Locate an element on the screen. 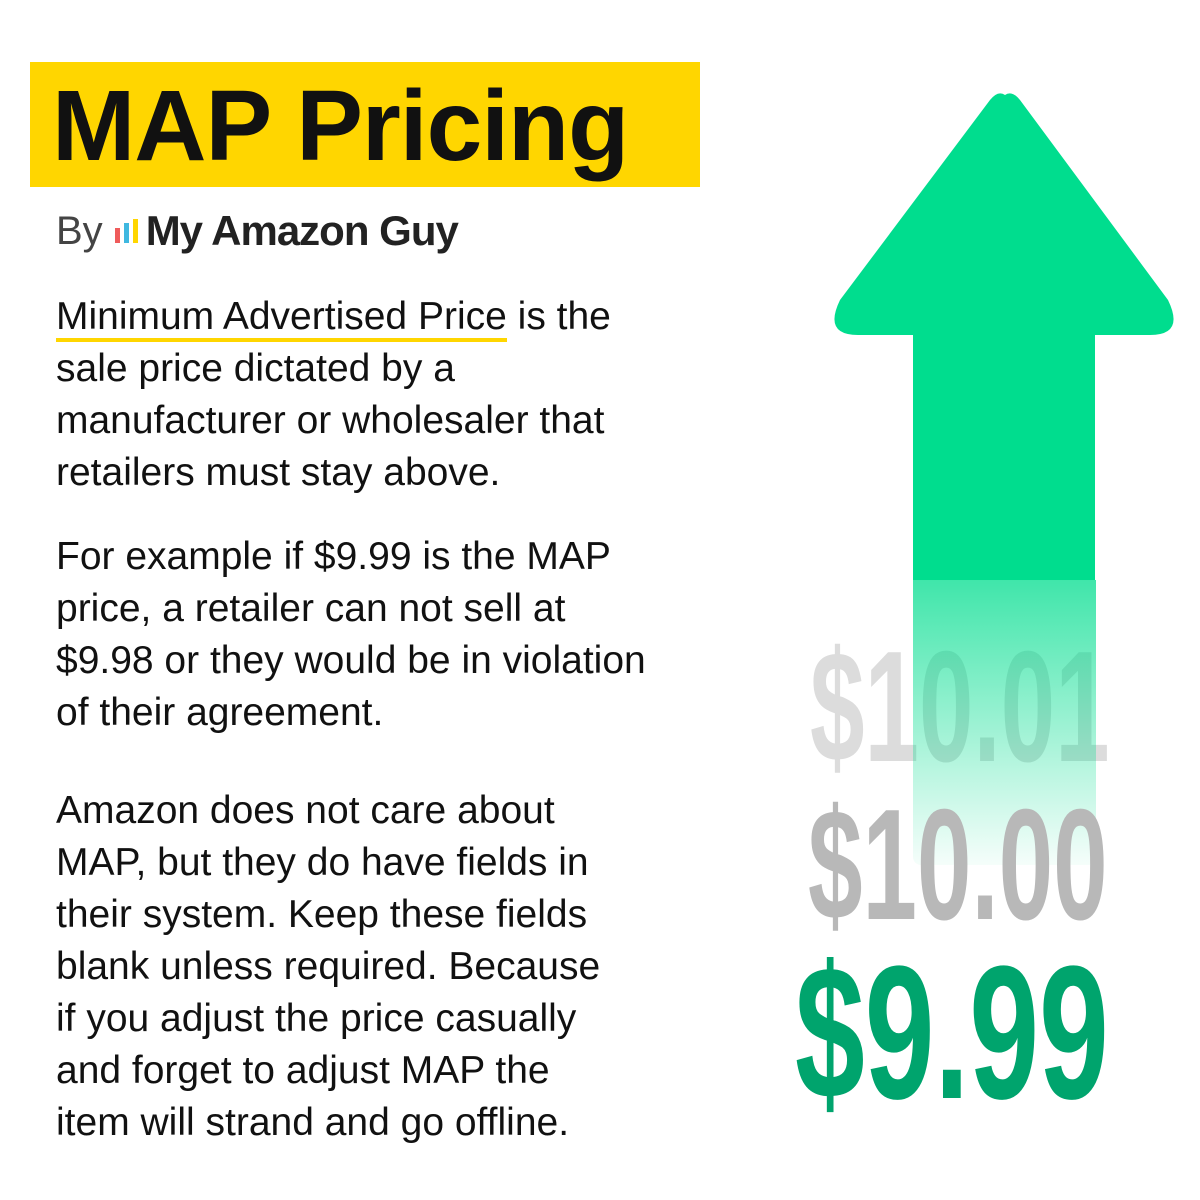  text-line: and forget to adjust MAP the is located at coordinates (303, 1070).